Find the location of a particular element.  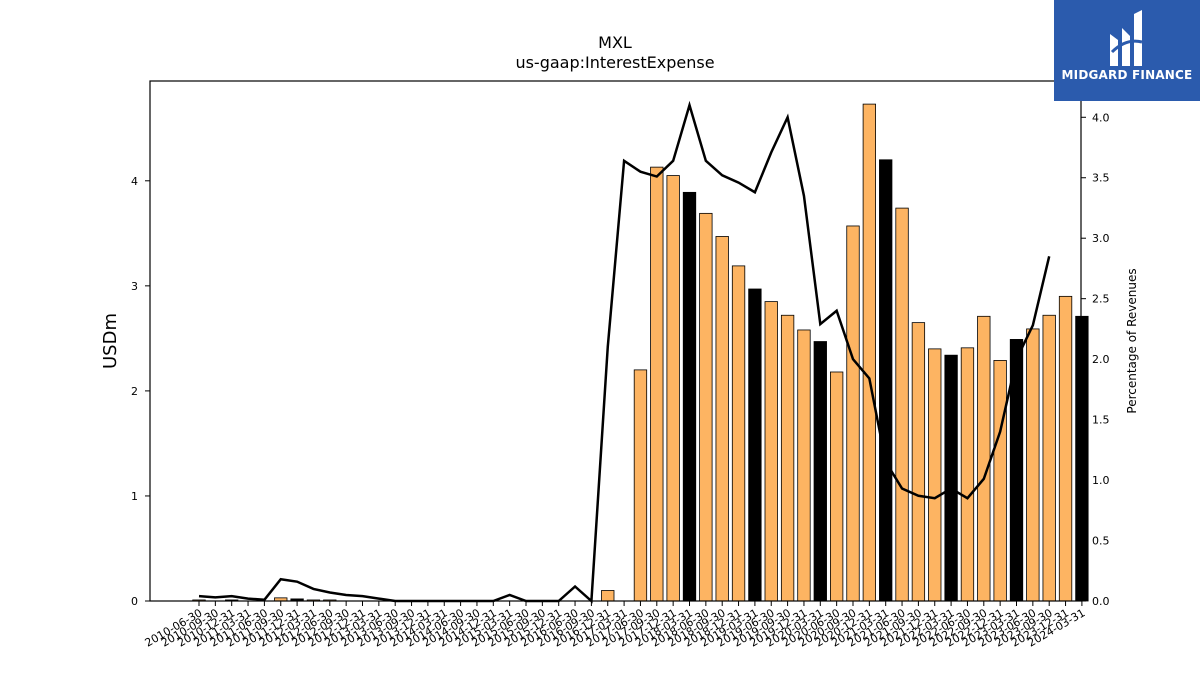

left-tick-label: 0 is located at coordinates (134, 601).